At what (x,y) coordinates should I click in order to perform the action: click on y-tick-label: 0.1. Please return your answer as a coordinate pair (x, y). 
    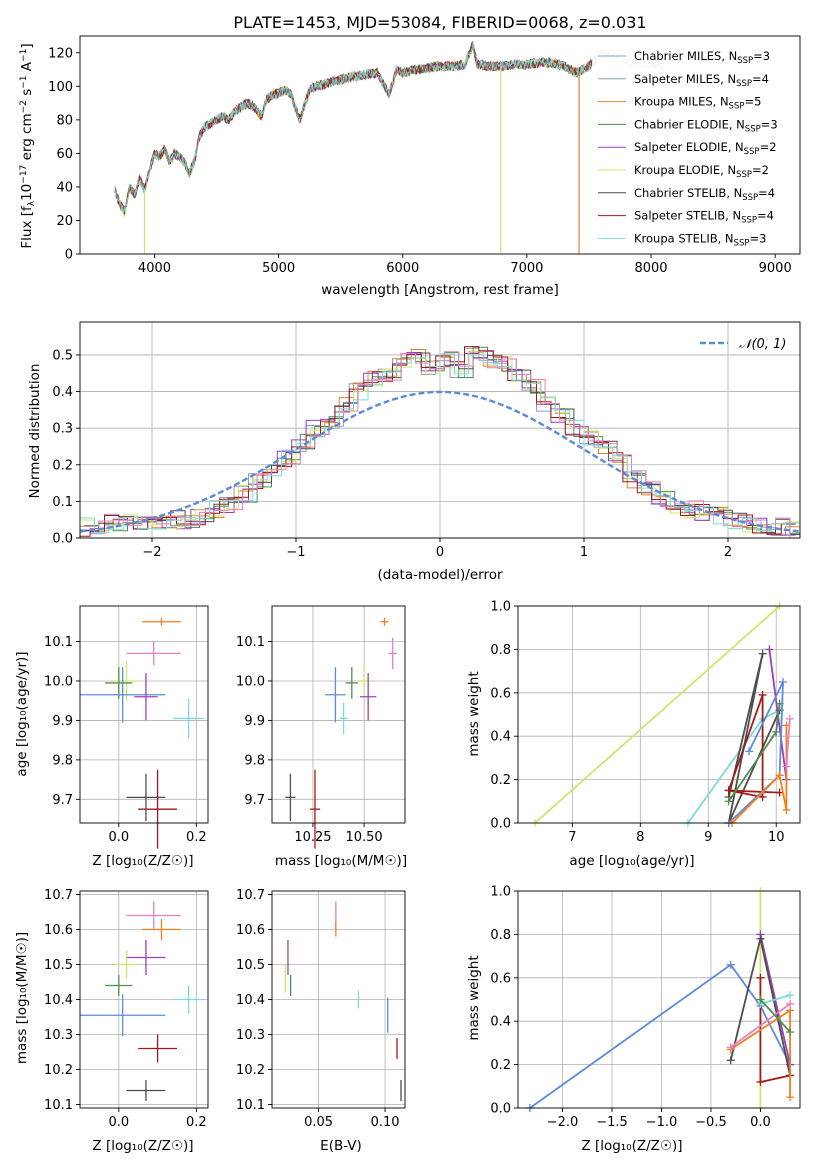
    Looking at the image, I should click on (62, 502).